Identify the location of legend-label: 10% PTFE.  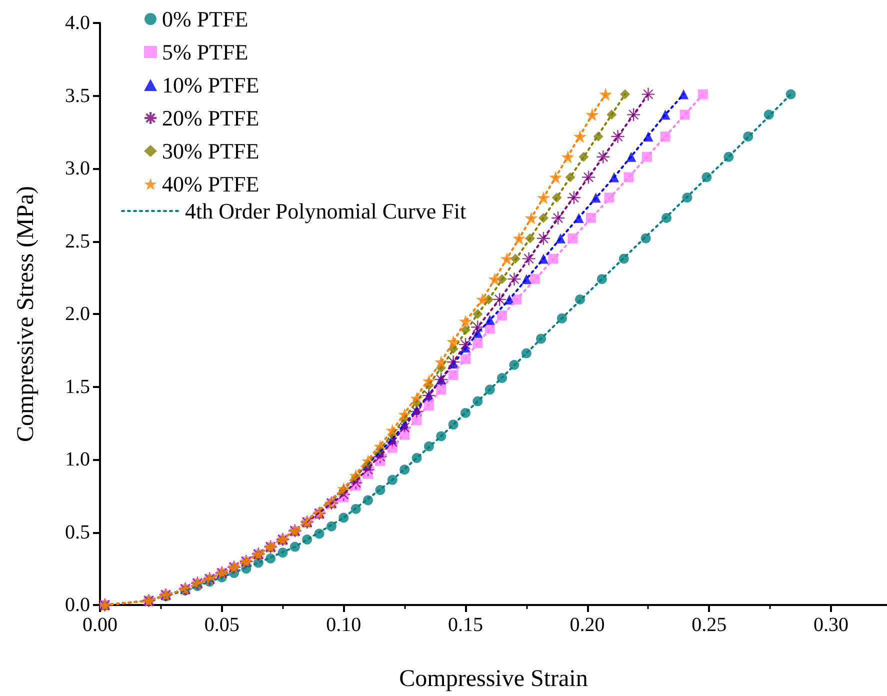
(211, 85).